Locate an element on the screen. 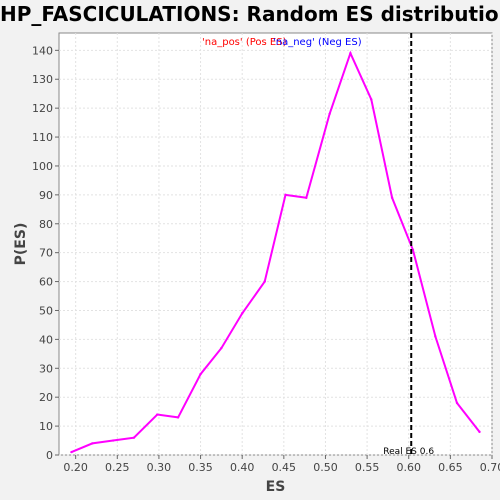  y-tick-label: 90 is located at coordinates (46, 195).